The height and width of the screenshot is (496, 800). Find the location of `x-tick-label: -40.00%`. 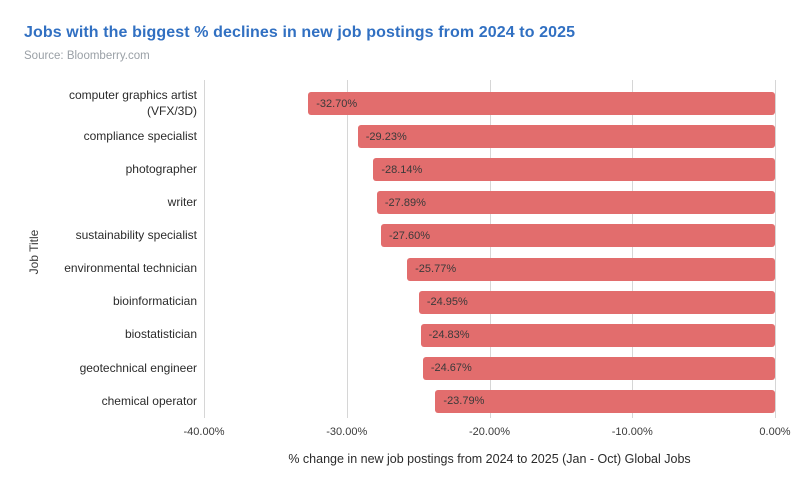

x-tick-label: -40.00% is located at coordinates (204, 432).